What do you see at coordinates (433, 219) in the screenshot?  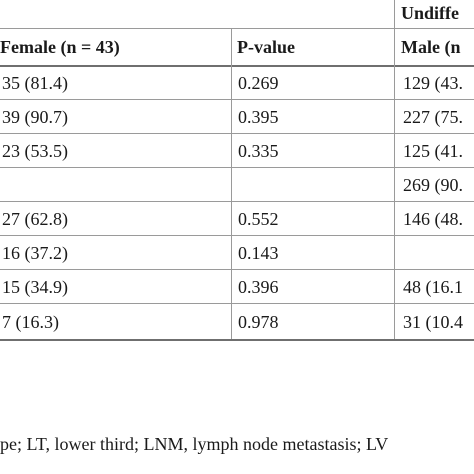 I see `cell-male: 146 (48.` at bounding box center [433, 219].